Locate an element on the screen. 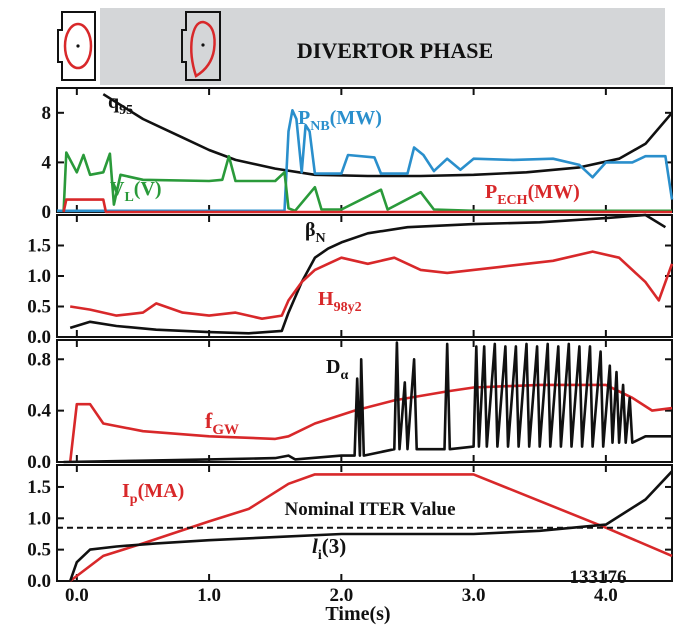 The image size is (682, 630). series-pnb is located at coordinates (365, 161).